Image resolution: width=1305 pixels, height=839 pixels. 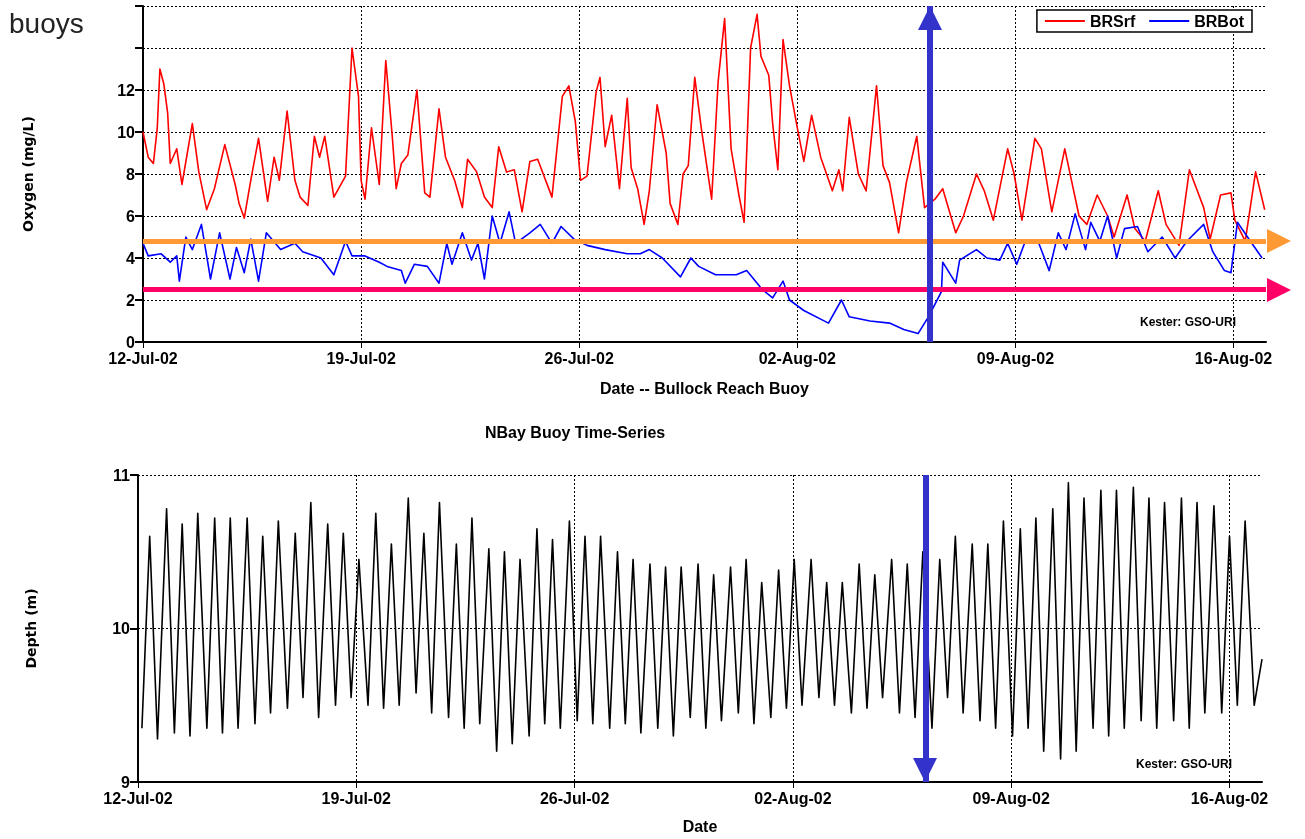 I want to click on legend-label: BRBot, so click(x=1219, y=21).